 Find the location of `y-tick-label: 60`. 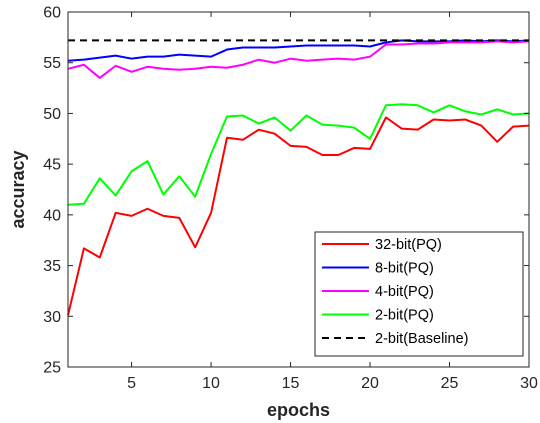

y-tick-label: 60 is located at coordinates (52, 13).